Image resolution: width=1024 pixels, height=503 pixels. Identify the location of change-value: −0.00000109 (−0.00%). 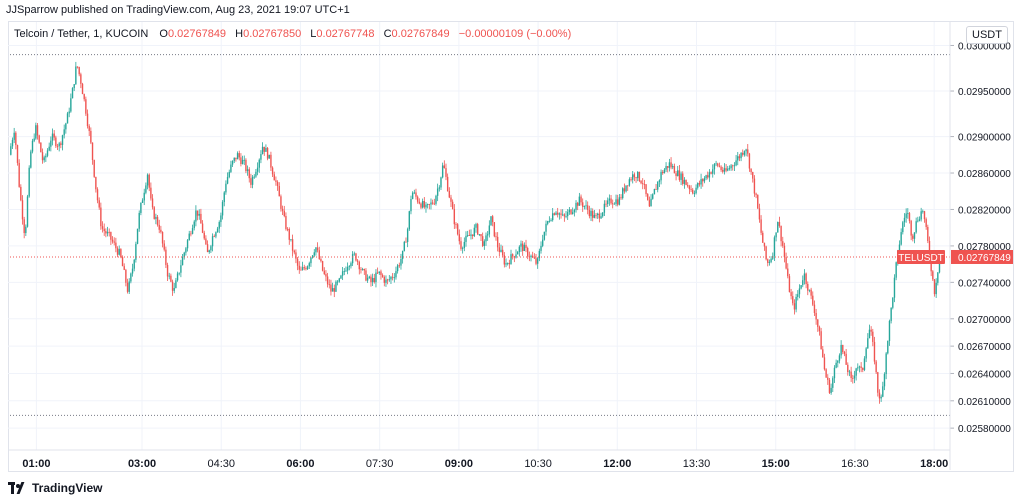
(515, 34).